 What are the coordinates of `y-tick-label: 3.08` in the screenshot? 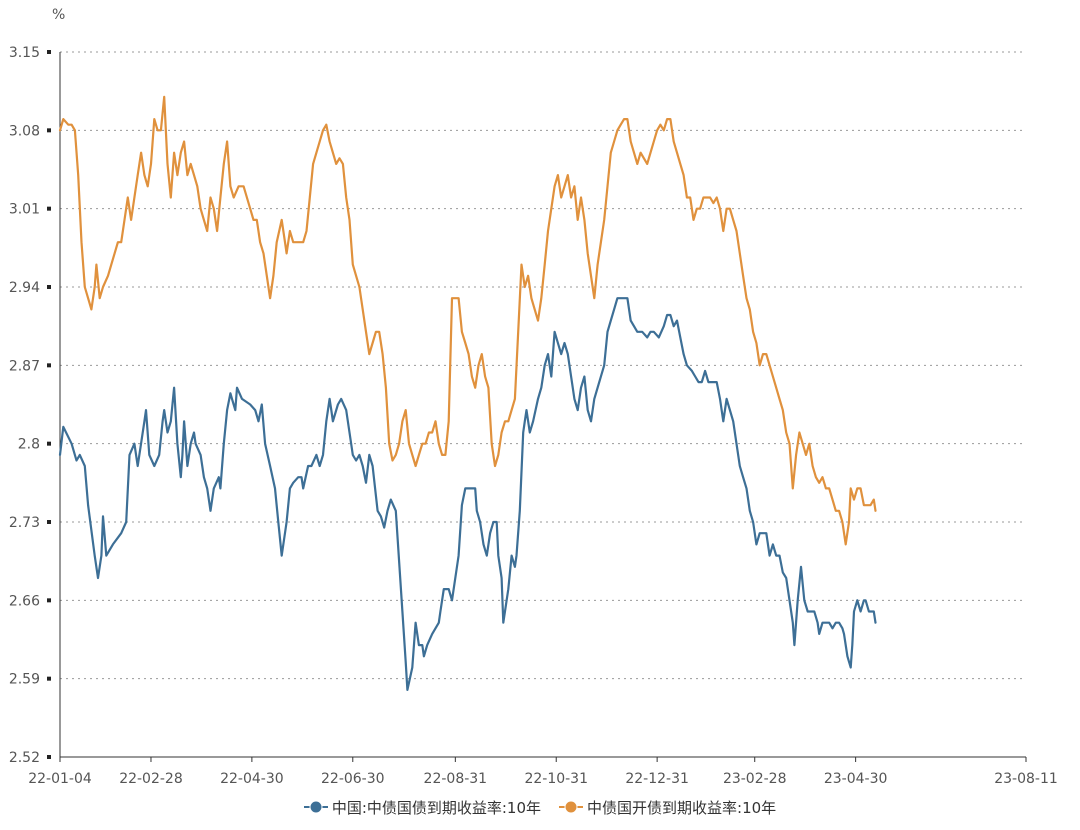 It's located at (24, 131).